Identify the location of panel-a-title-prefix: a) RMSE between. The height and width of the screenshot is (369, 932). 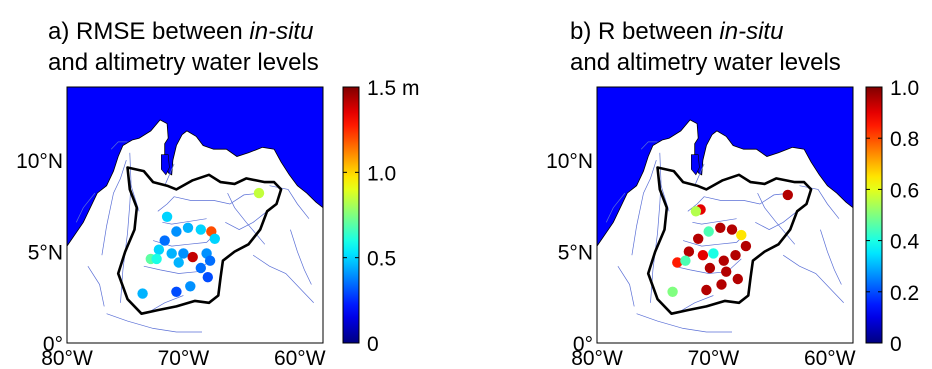
(149, 31).